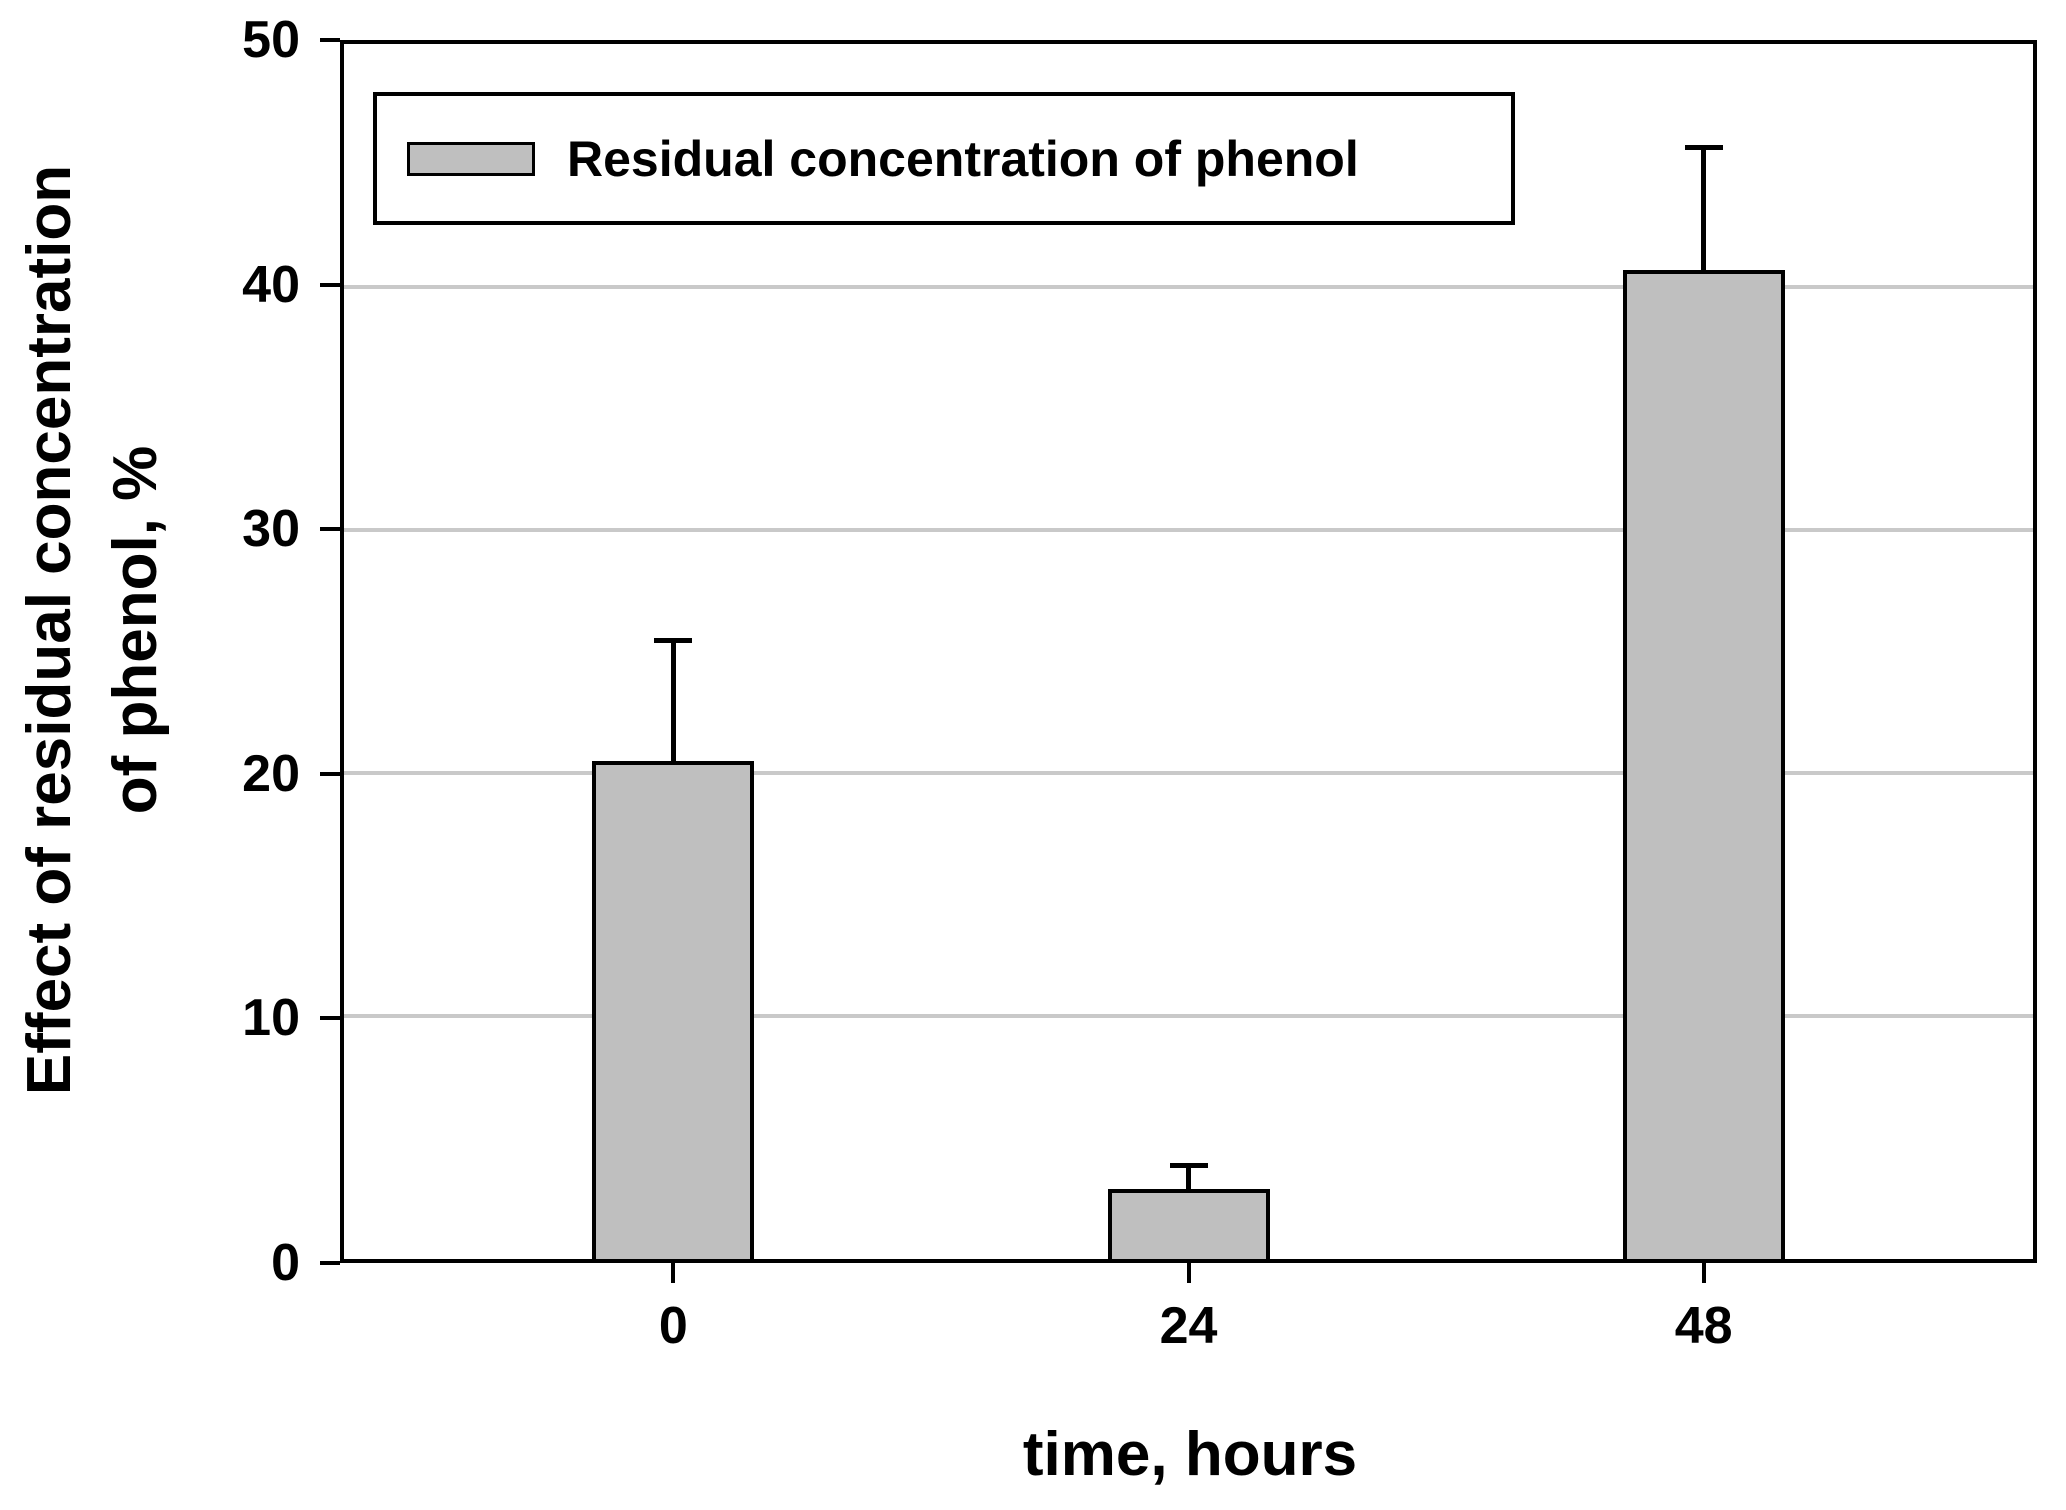 The width and height of the screenshot is (2066, 1510). I want to click on x-tick-label: 24, so click(1188, 1326).